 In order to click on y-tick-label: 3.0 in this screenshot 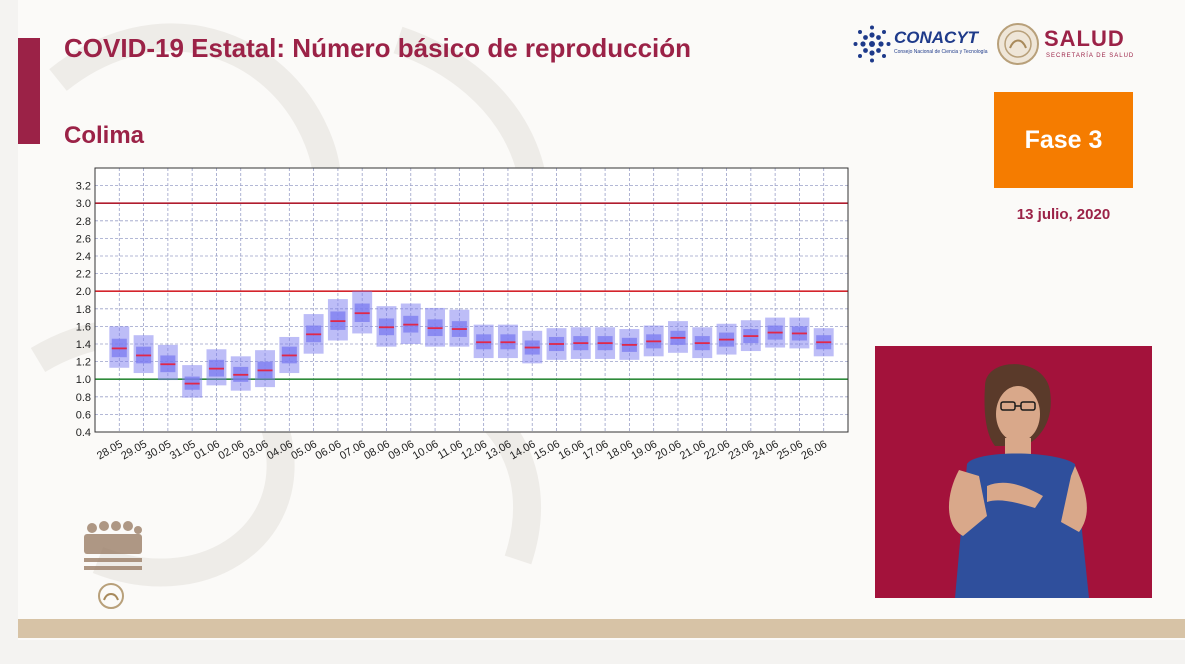, I will do `click(83, 204)`.